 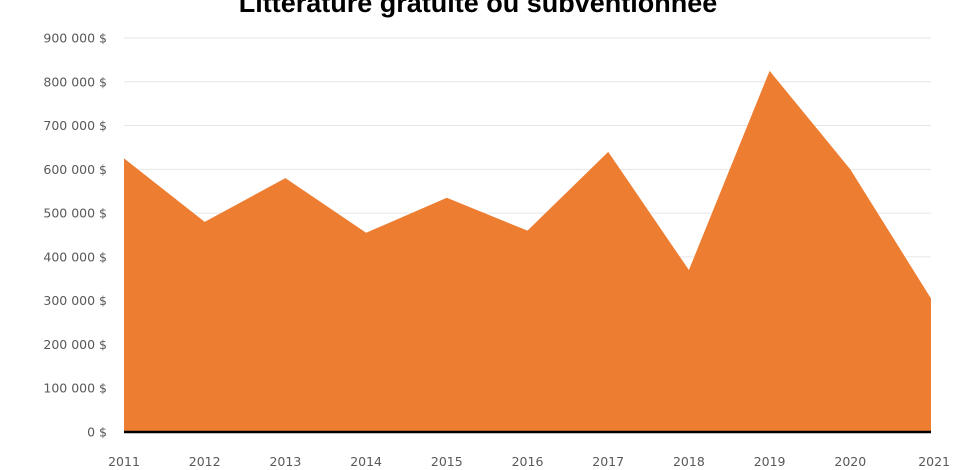 I want to click on y-tick-label: 500 000 $, so click(x=75, y=213).